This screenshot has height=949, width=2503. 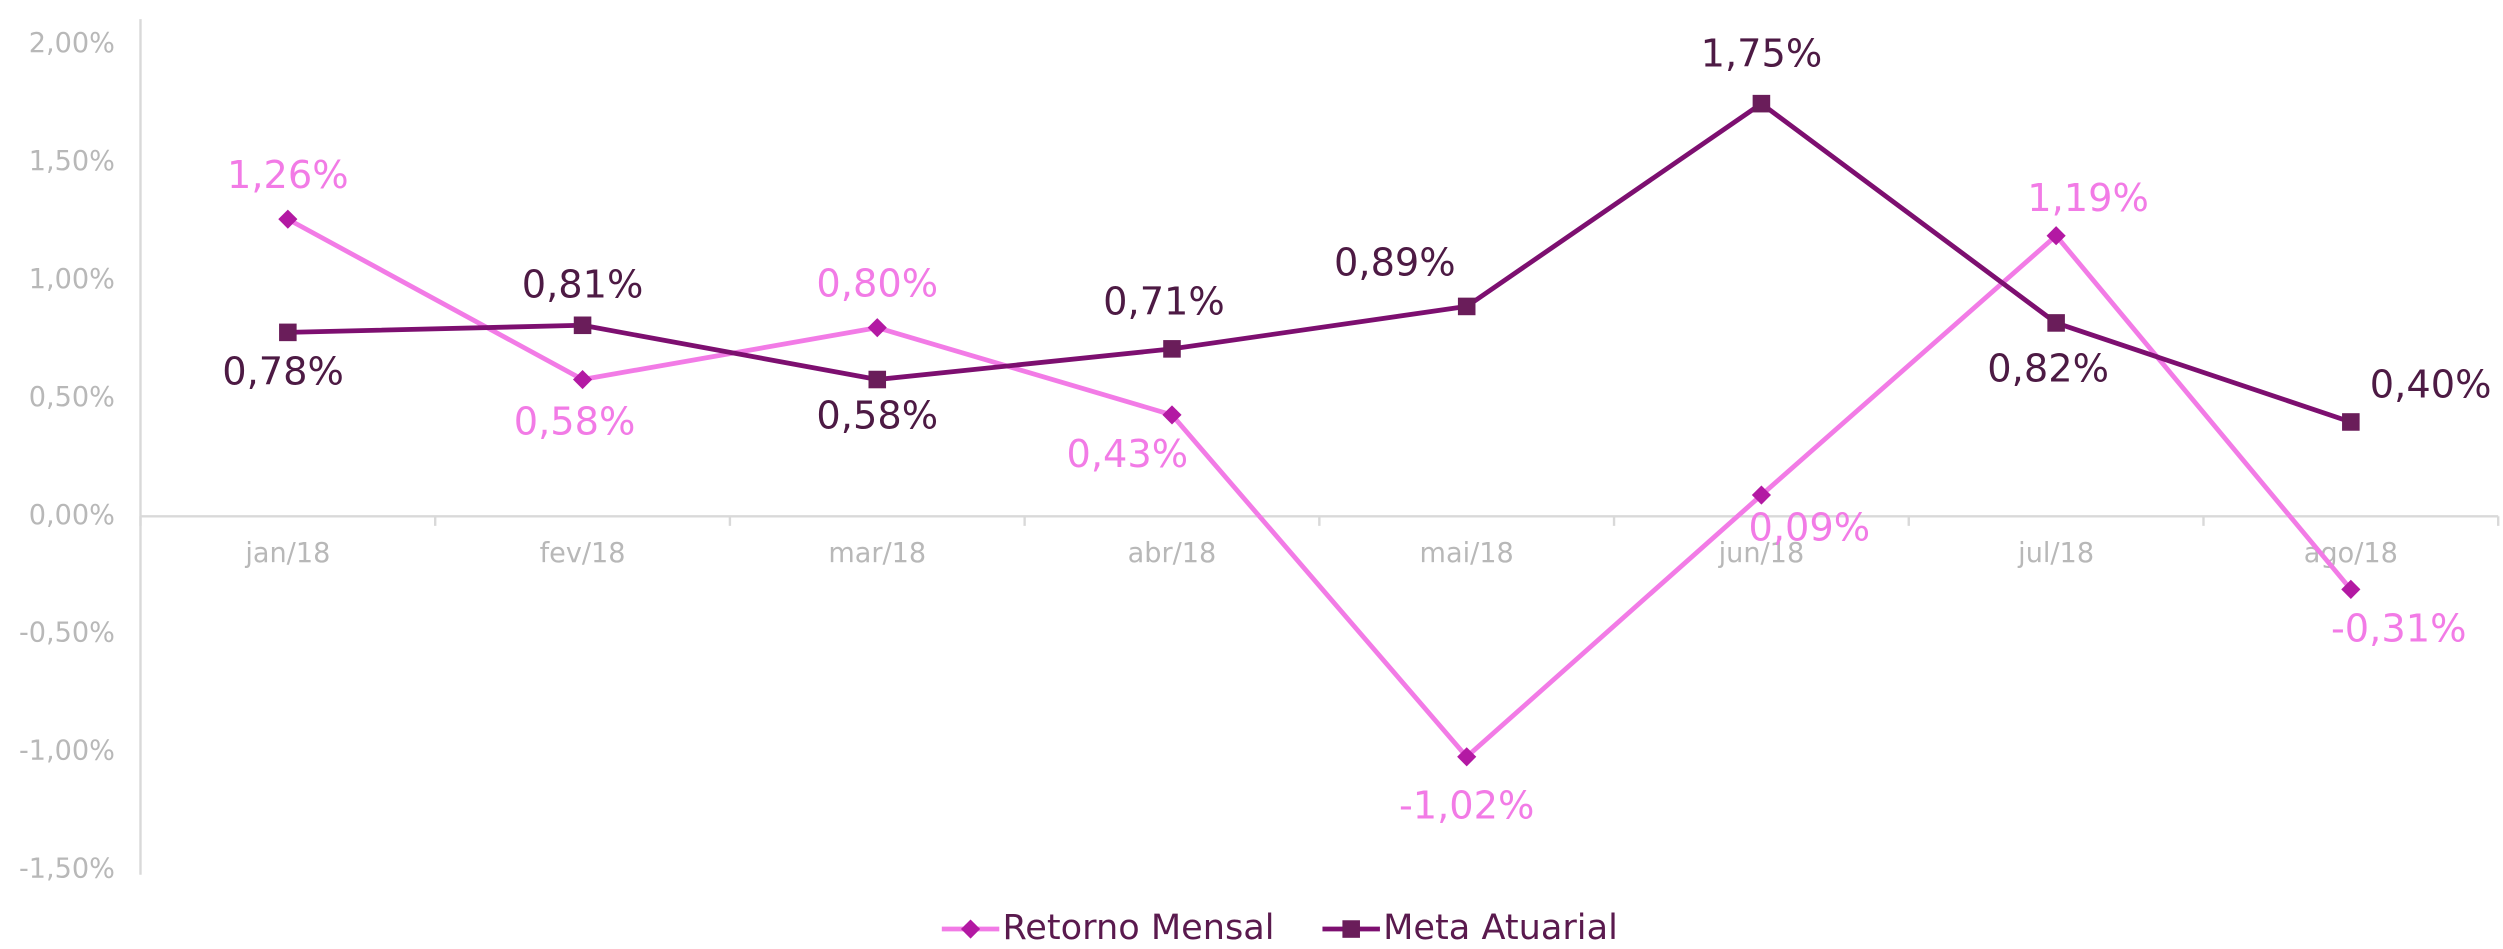 What do you see at coordinates (2055, 553) in the screenshot?
I see `x-tick-label: jul/18` at bounding box center [2055, 553].